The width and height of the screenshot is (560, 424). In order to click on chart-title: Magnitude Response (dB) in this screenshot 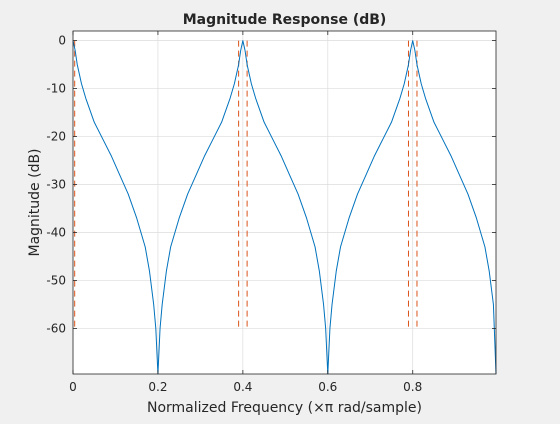, I will do `click(285, 20)`.